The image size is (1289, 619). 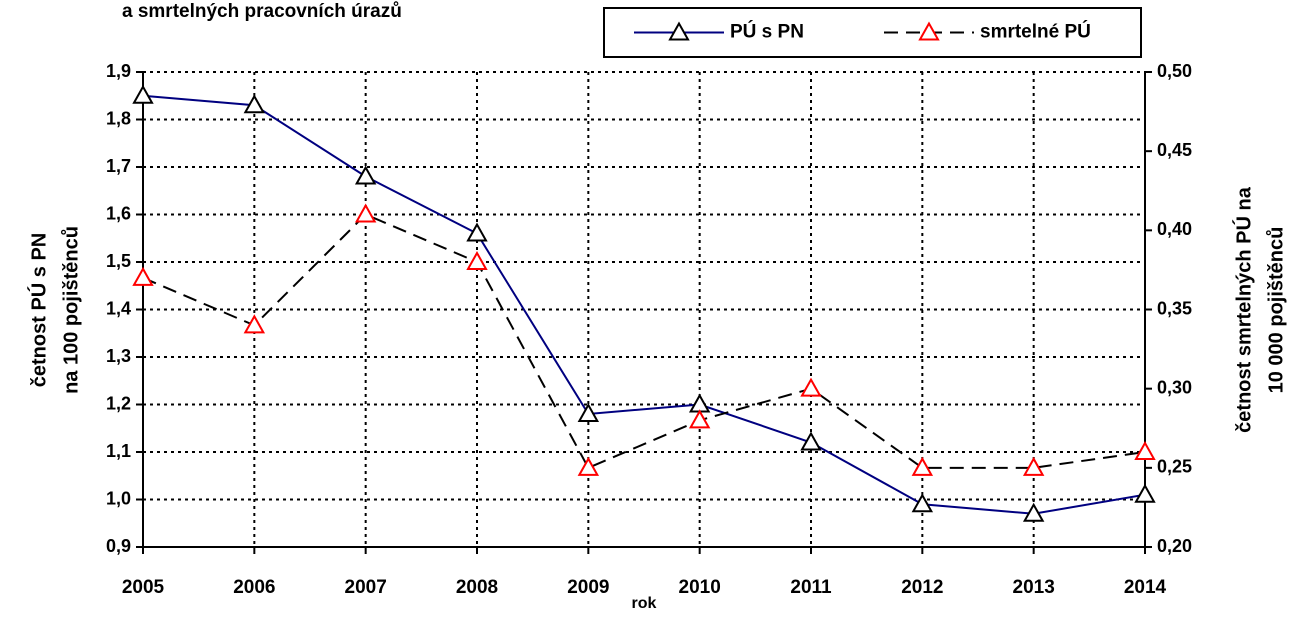 I want to click on y-tick-label: 1,9, so click(x=118, y=71).